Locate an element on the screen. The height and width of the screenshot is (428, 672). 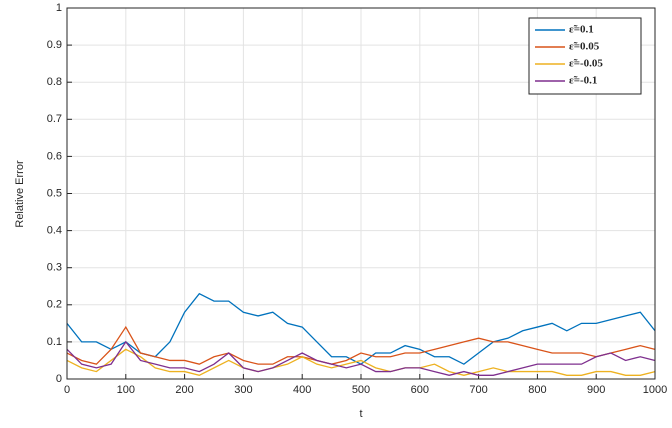
x-tick-label: 100 is located at coordinates (126, 390).